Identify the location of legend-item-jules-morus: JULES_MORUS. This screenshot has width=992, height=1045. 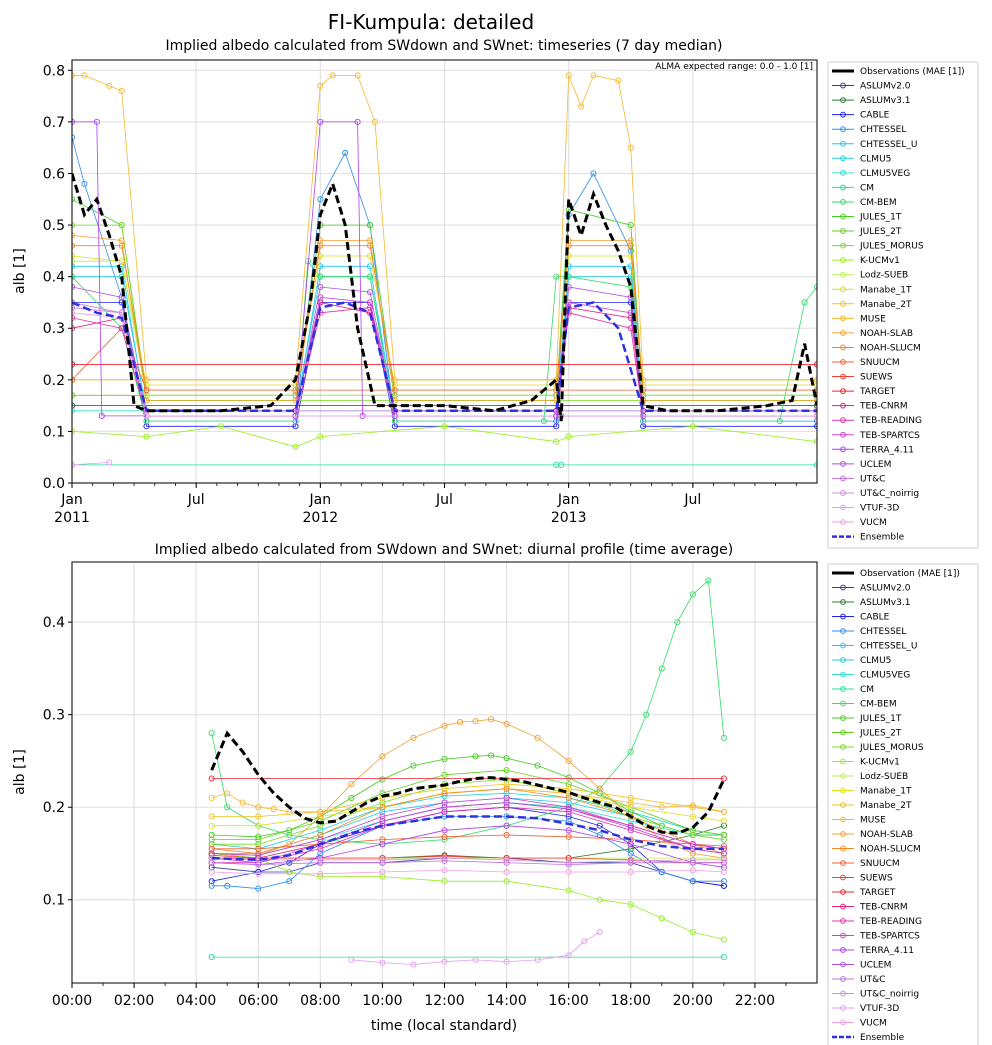
(878, 748).